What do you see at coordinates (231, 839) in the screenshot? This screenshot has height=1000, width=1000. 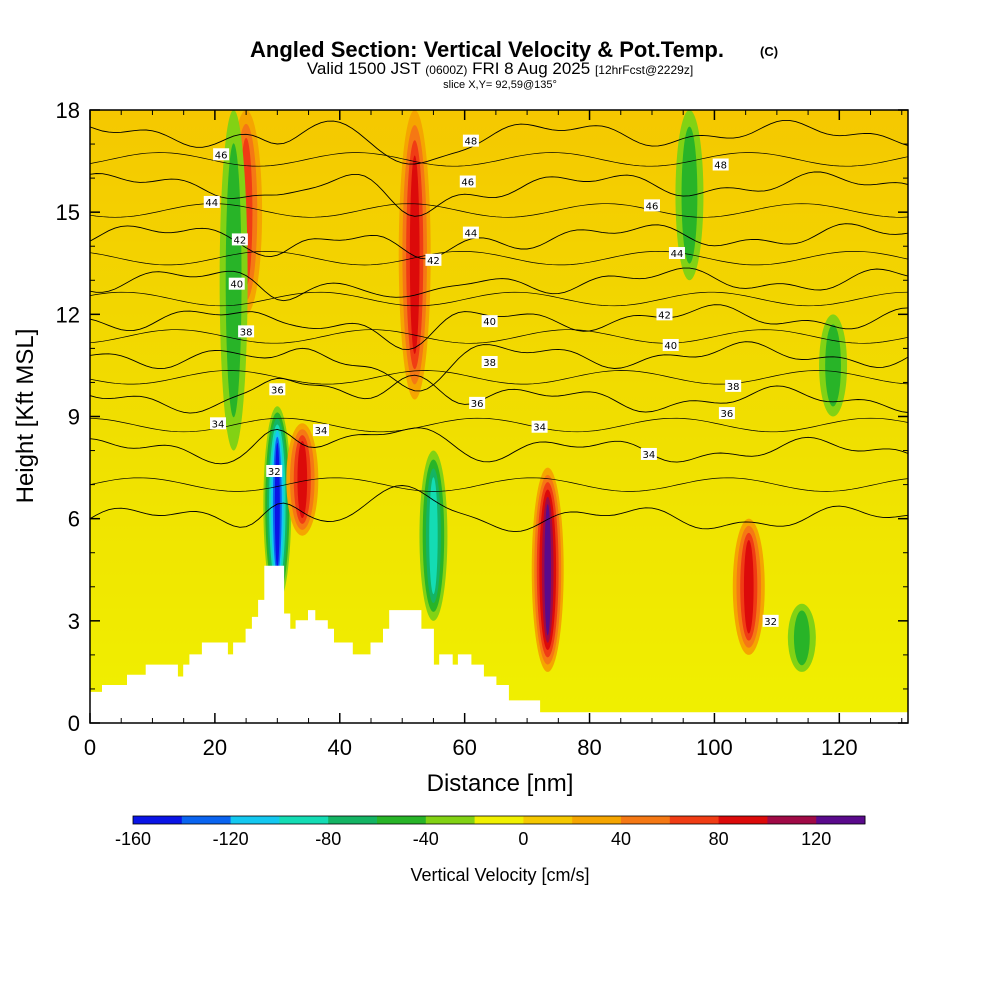 I see `colorbar-tick-label: -120` at bounding box center [231, 839].